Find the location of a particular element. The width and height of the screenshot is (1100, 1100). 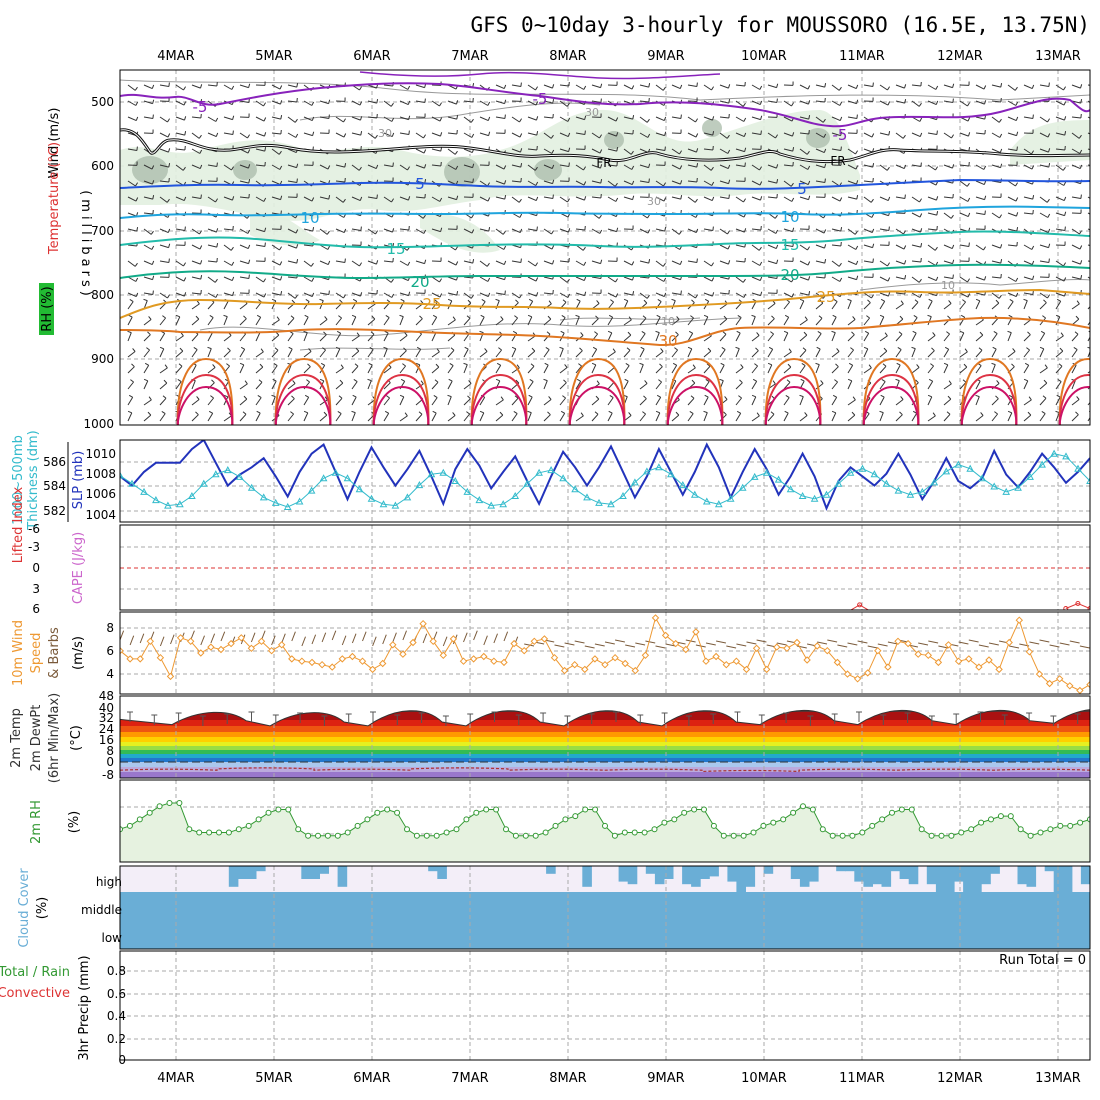

dewpoint-line is located at coordinates (605, 770).